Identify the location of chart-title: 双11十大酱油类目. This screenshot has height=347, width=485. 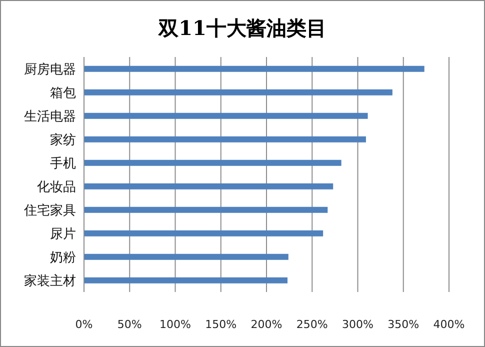
(242, 27).